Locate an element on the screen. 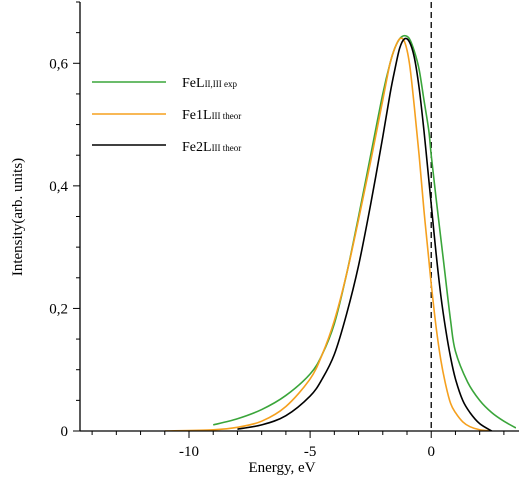  legend-item-1: Fe1LIII theor is located at coordinates (166, 115).